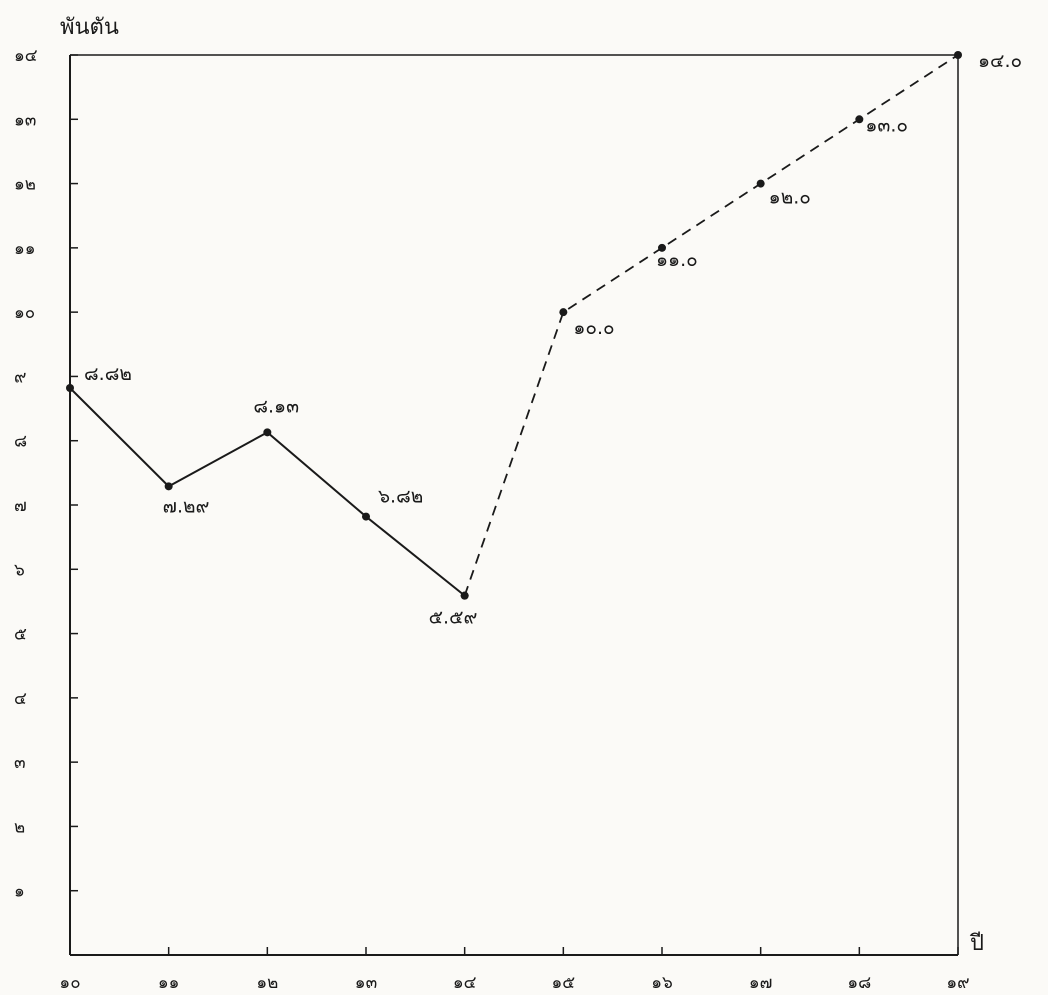 The height and width of the screenshot is (995, 1048). Describe the element at coordinates (976, 943) in the screenshot. I see `x-axis-title: ปี` at that location.